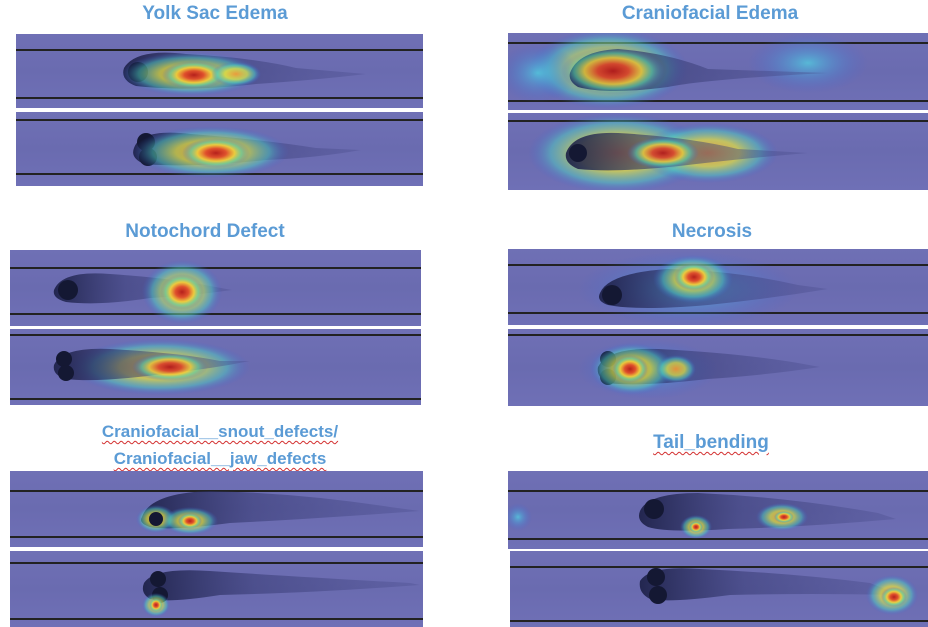 This screenshot has width=928, height=627. I want to click on panel-title-notochord-defect: Notochord Defect, so click(205, 231).